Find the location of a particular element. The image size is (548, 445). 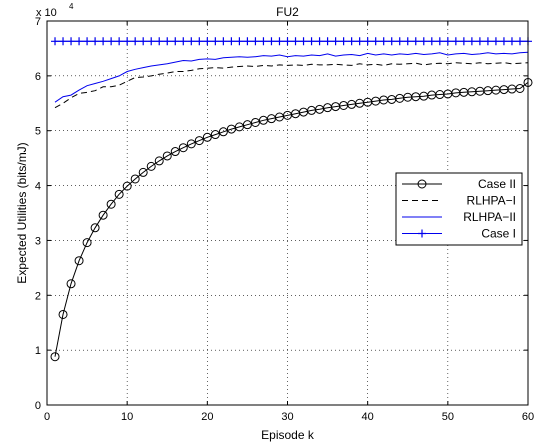

legend-label: Case I is located at coordinates (498, 234).